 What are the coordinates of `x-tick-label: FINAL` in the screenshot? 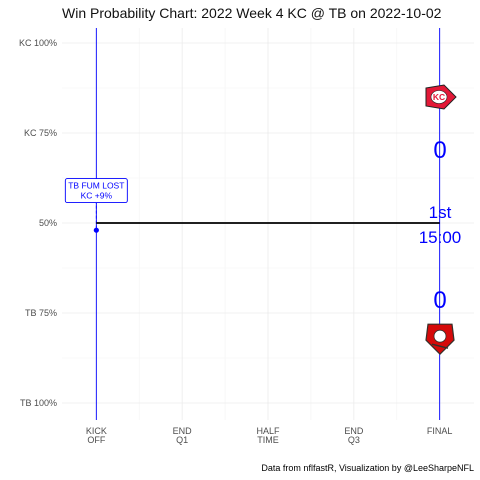 It's located at (440, 431).